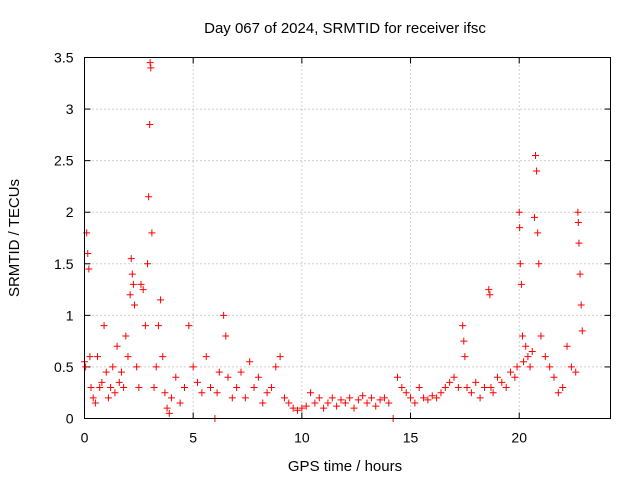 Image resolution: width=640 pixels, height=480 pixels. What do you see at coordinates (302, 438) in the screenshot?
I see `x-tick-label: 10` at bounding box center [302, 438].